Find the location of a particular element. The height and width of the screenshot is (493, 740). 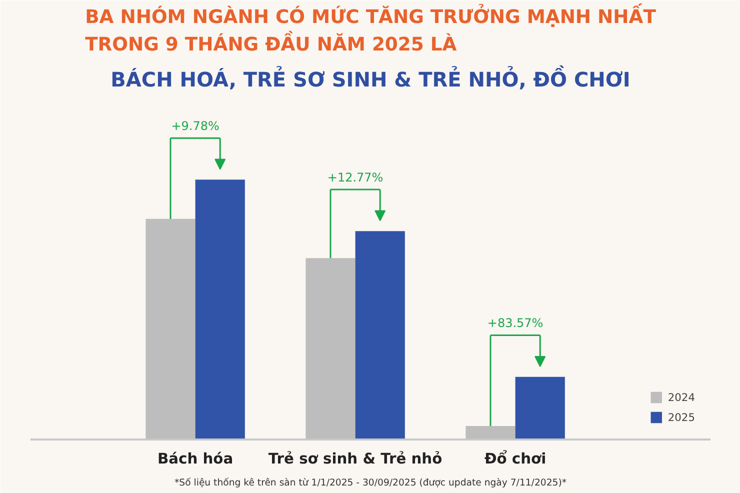

text: +9.78% is located at coordinates (195, 125).